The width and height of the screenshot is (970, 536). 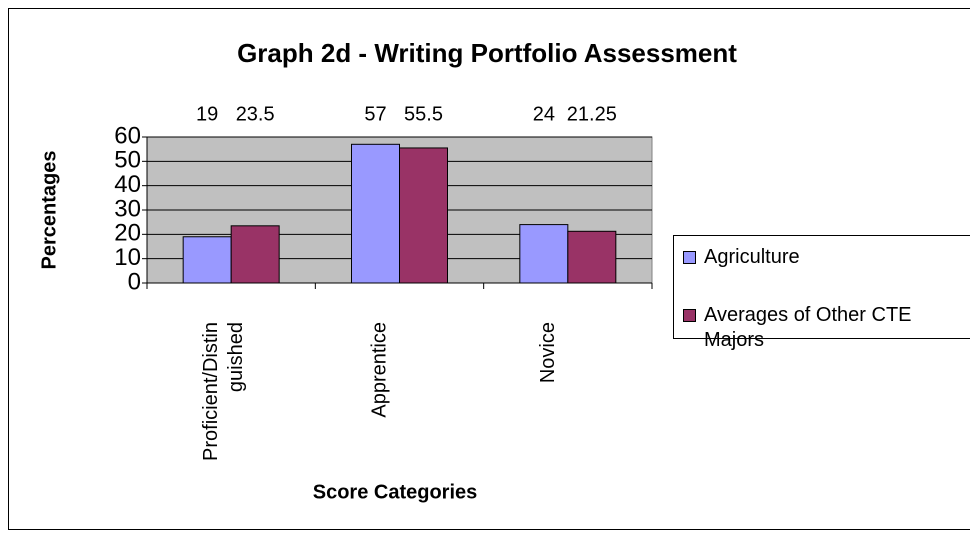 What do you see at coordinates (544, 114) in the screenshot?
I see `data-label: 24` at bounding box center [544, 114].